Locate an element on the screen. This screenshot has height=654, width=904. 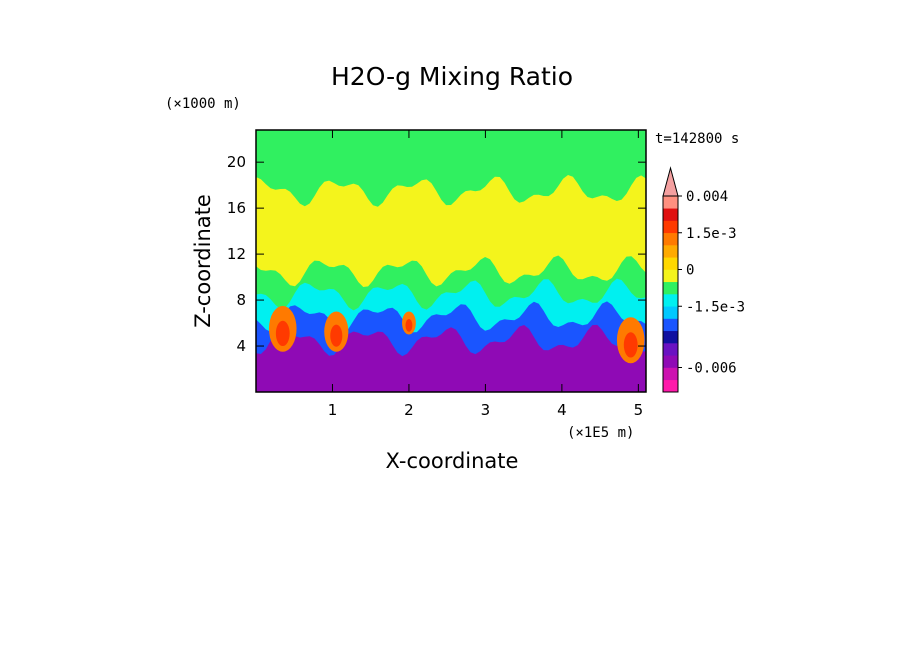
y-axis-ticks: 4 8 12 16 20 is located at coordinates (436, 254).